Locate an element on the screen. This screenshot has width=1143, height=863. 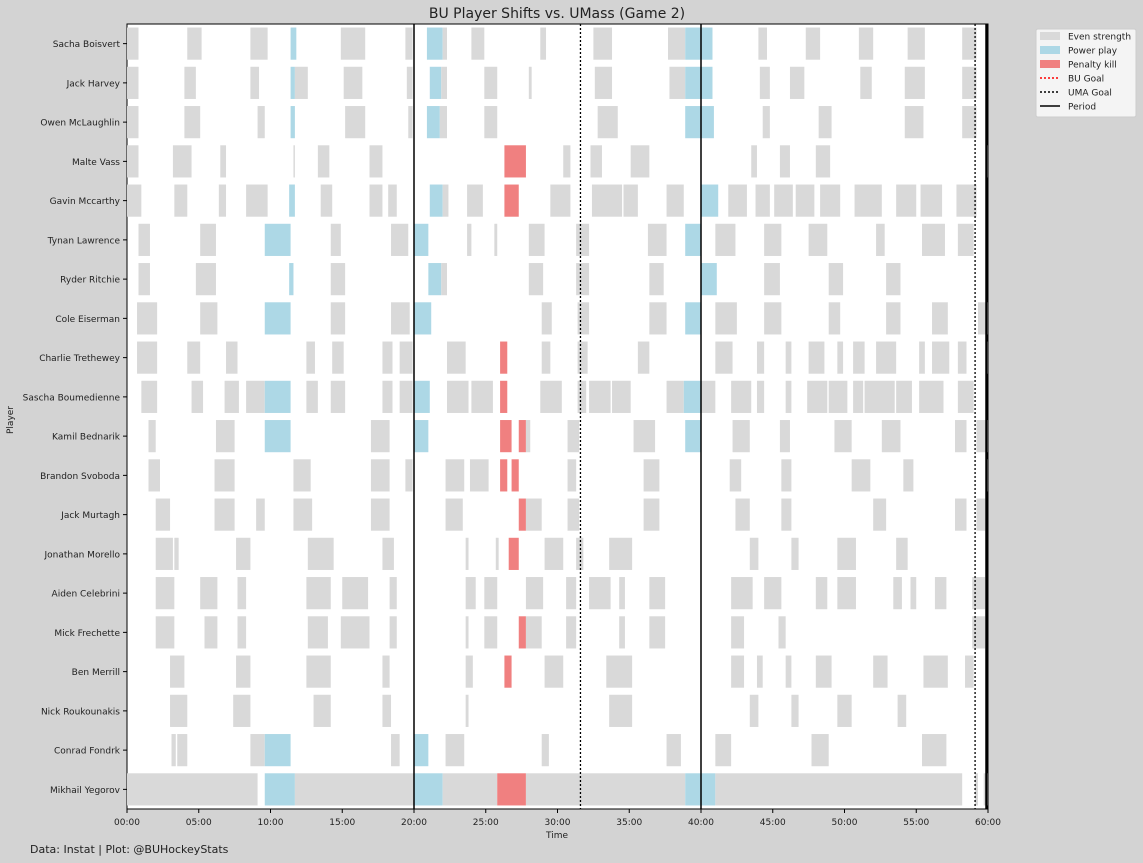
x-axis-label: Time is located at coordinates (556, 836).